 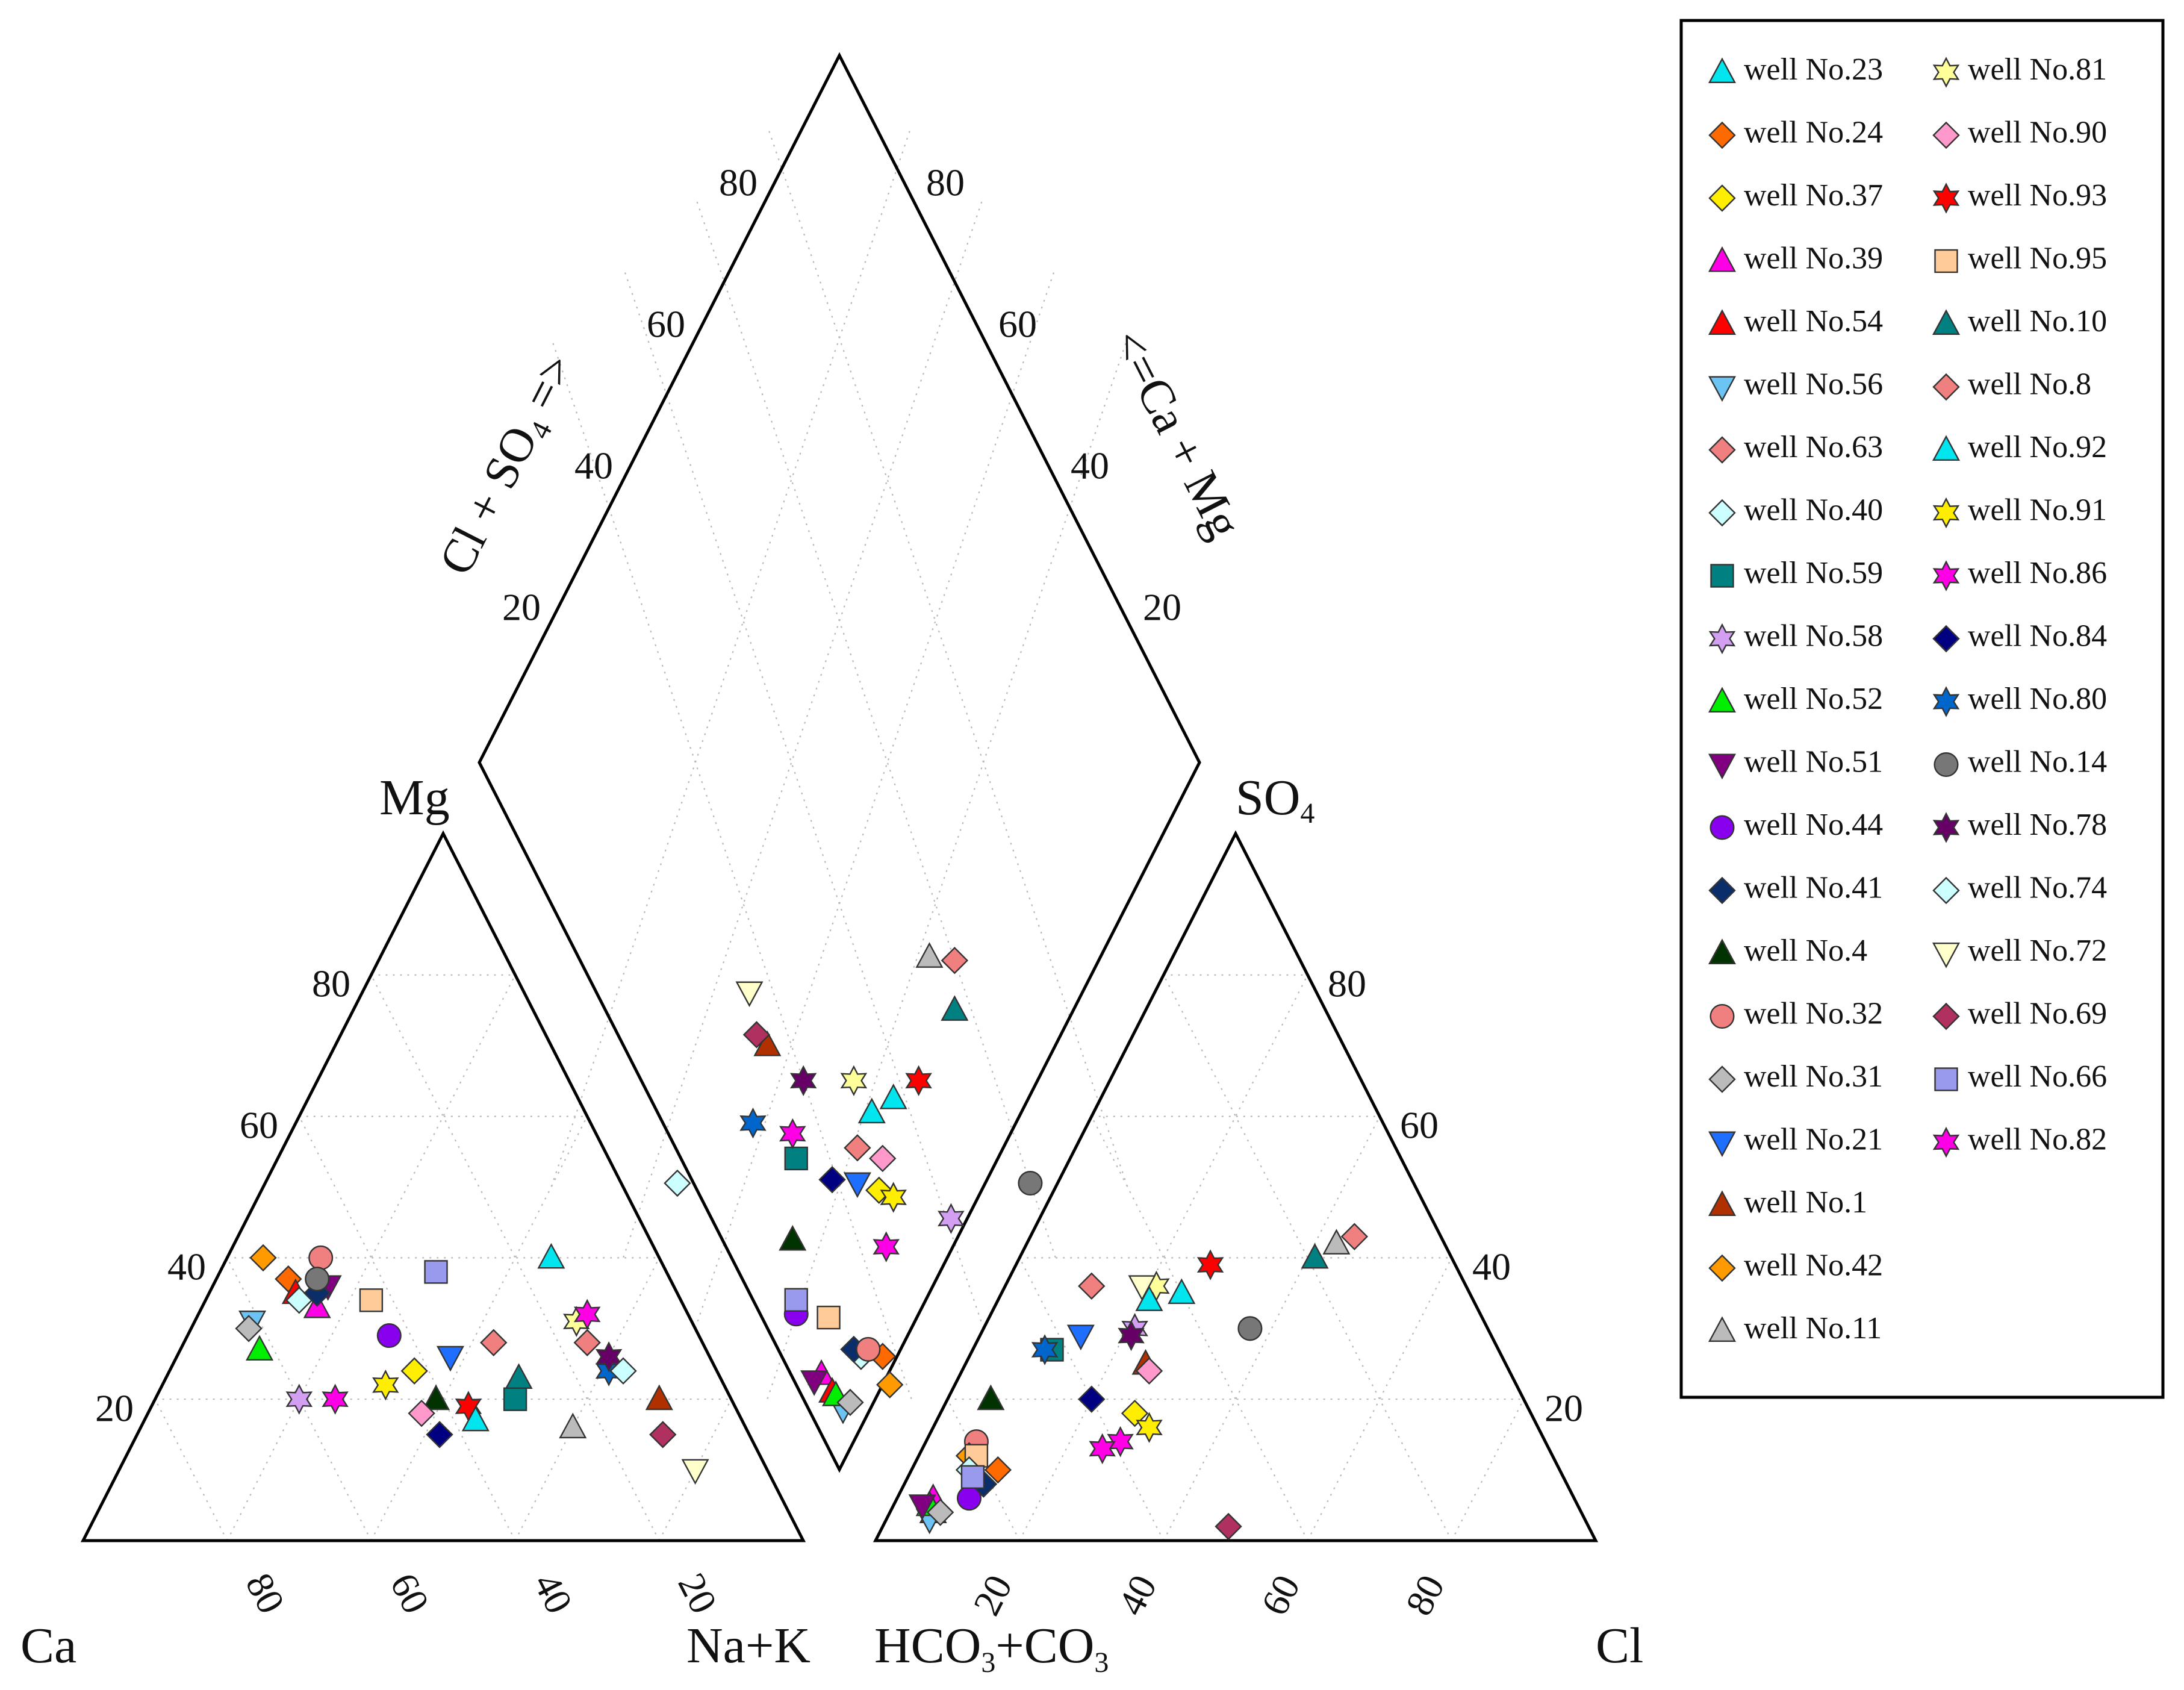 I want to click on legend-item: well No.69, so click(x=2019, y=1013).